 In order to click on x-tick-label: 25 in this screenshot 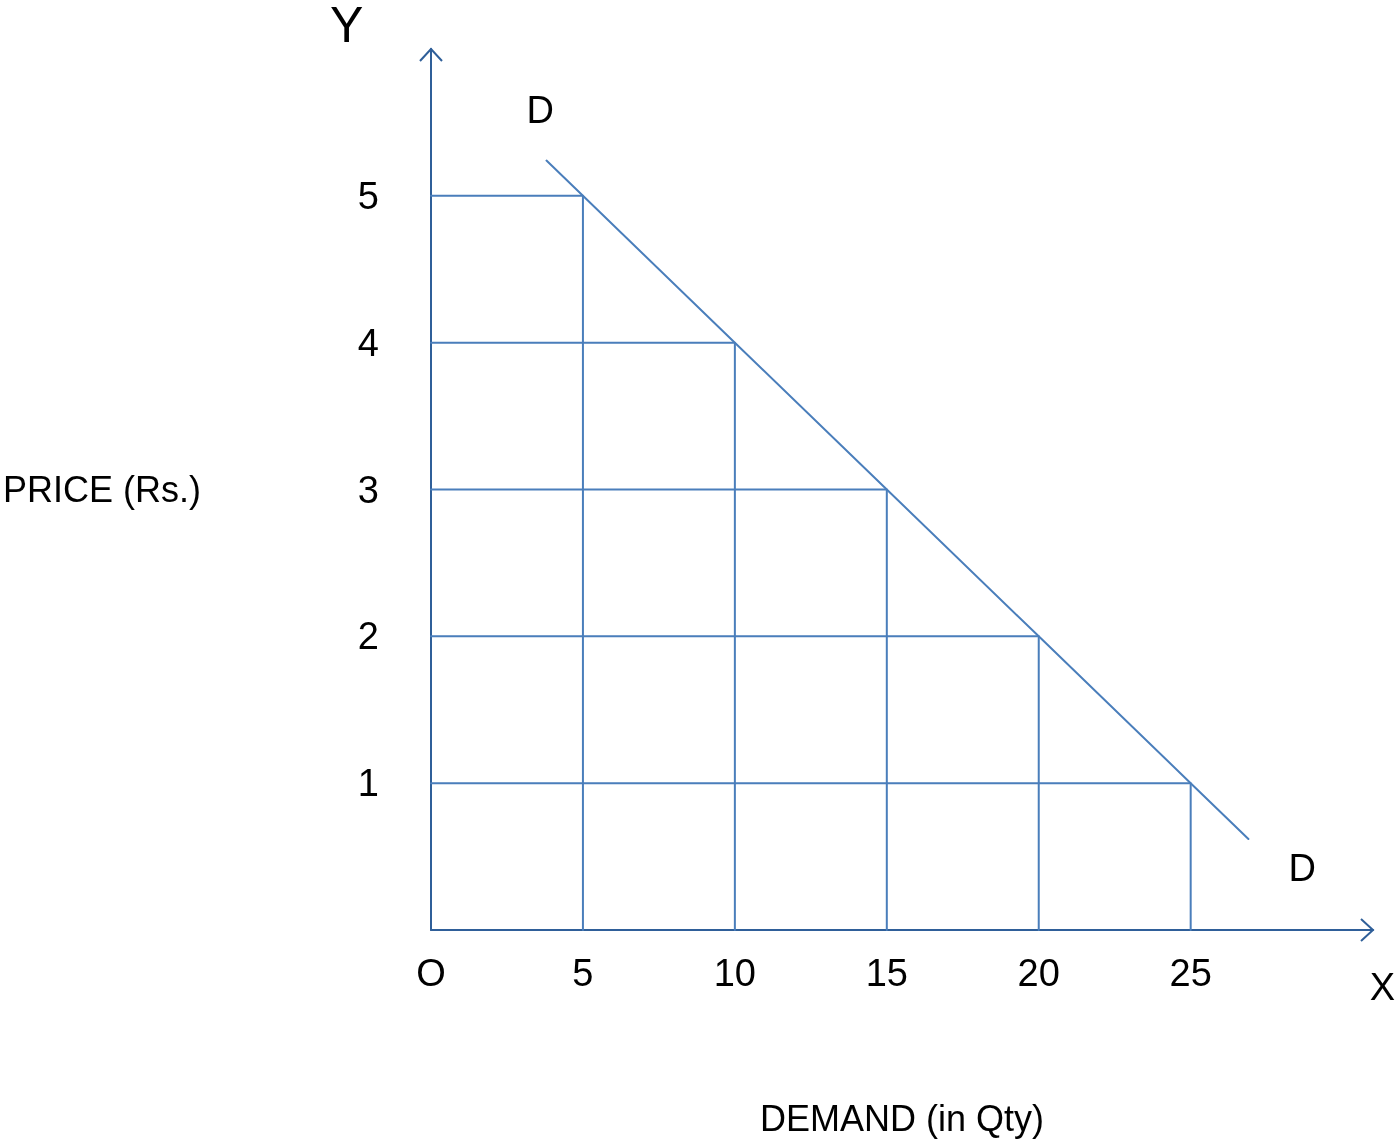, I will do `click(1190, 973)`.